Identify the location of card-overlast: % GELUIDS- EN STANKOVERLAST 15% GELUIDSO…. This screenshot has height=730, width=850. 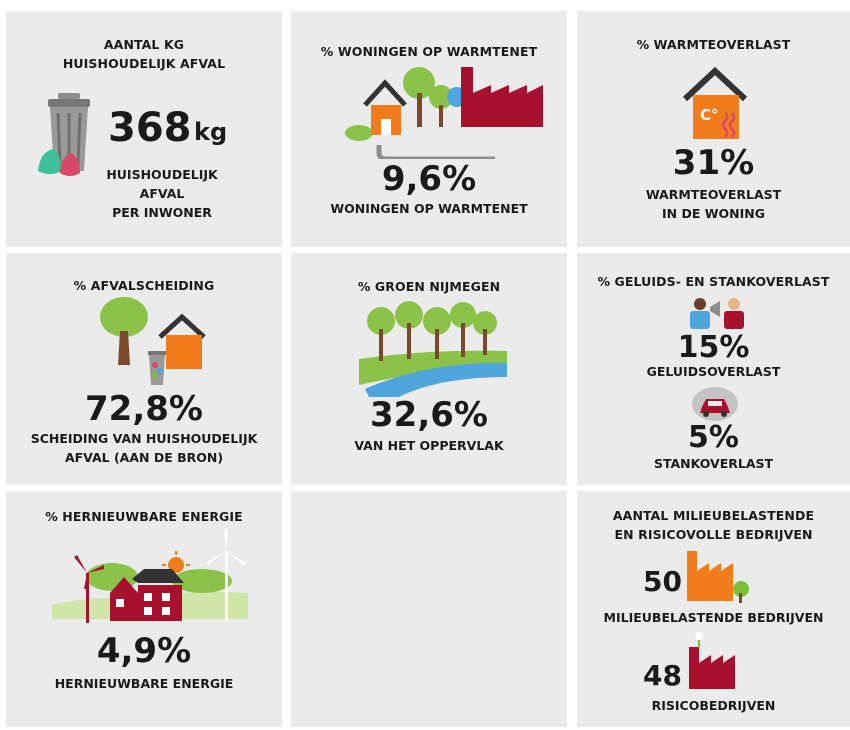
(713, 369).